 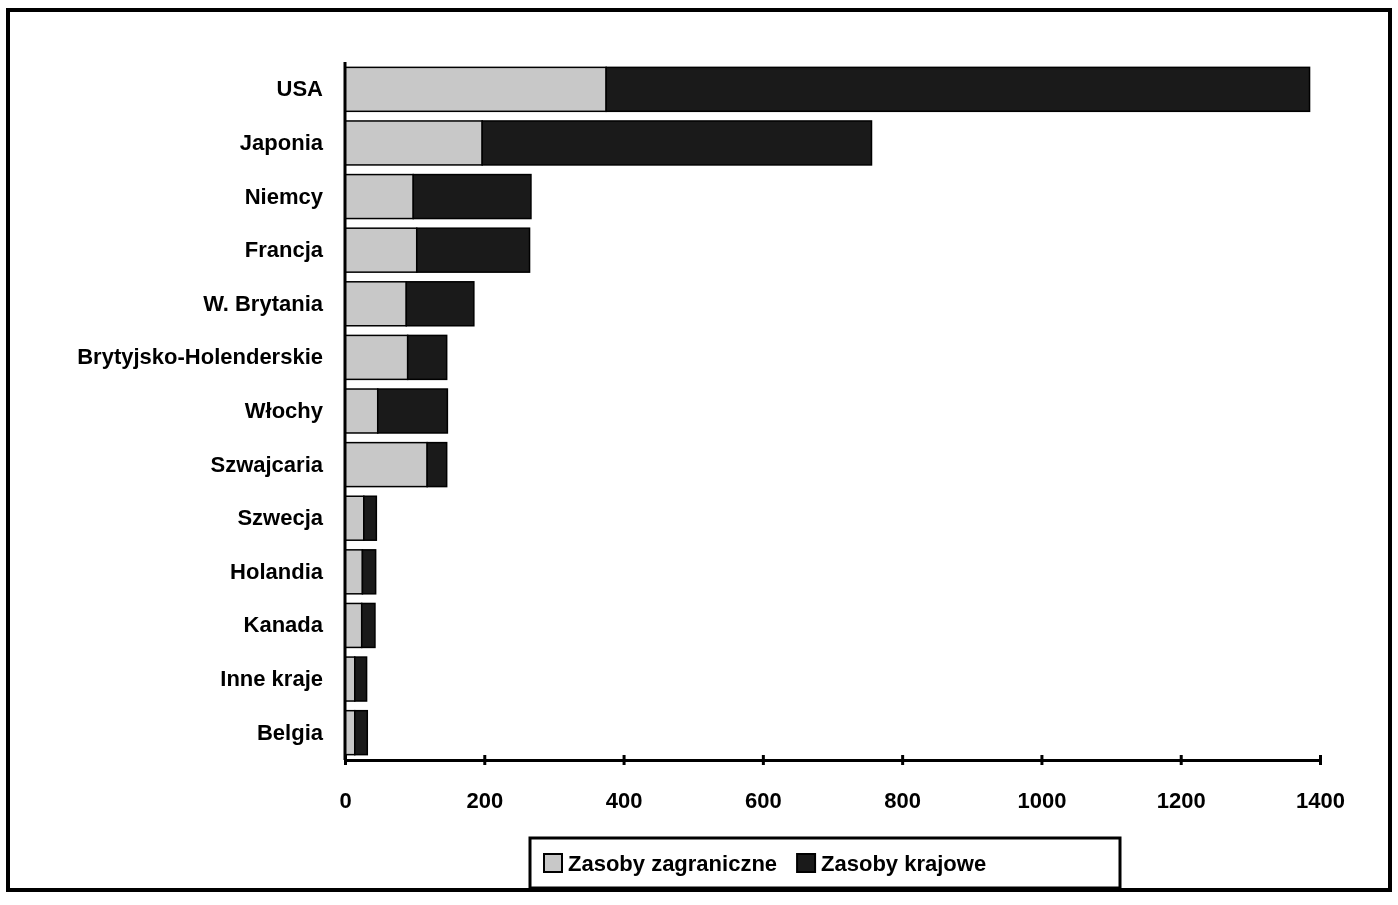 What do you see at coordinates (277, 571) in the screenshot?
I see `y-tick-label: Holandia` at bounding box center [277, 571].